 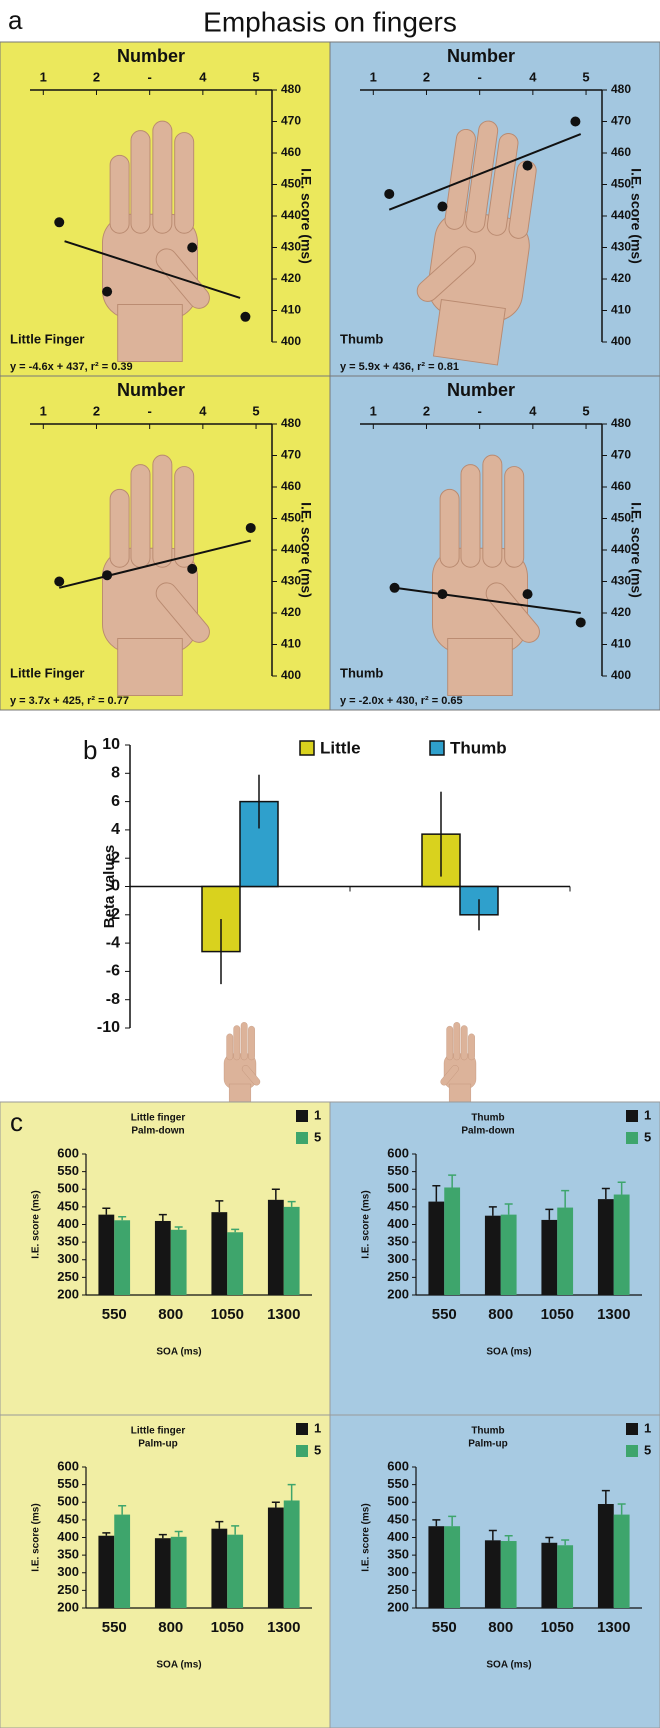 What do you see at coordinates (115, 801) in the screenshot?
I see `y-tick-label: 6` at bounding box center [115, 801].